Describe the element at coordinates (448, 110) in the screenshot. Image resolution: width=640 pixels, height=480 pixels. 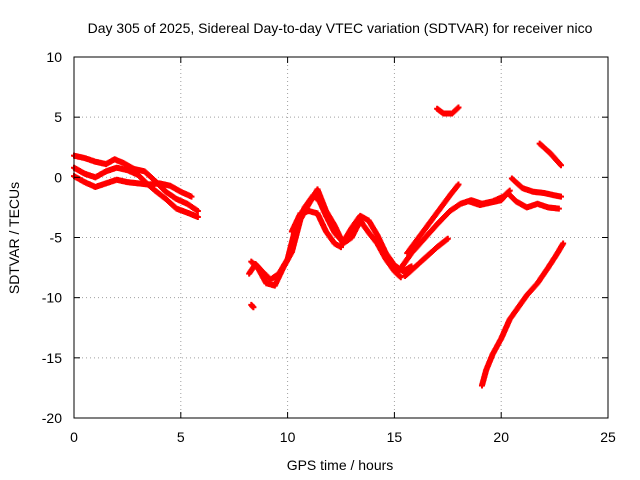
I see `series-sat-m` at that location.